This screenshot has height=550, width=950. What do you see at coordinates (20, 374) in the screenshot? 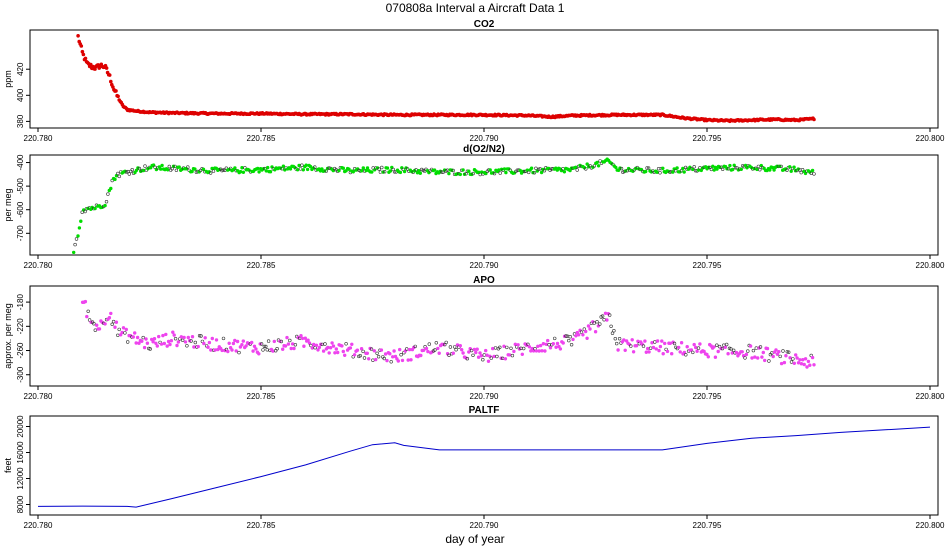
I see `y-tick-label: -300` at bounding box center [20, 374].